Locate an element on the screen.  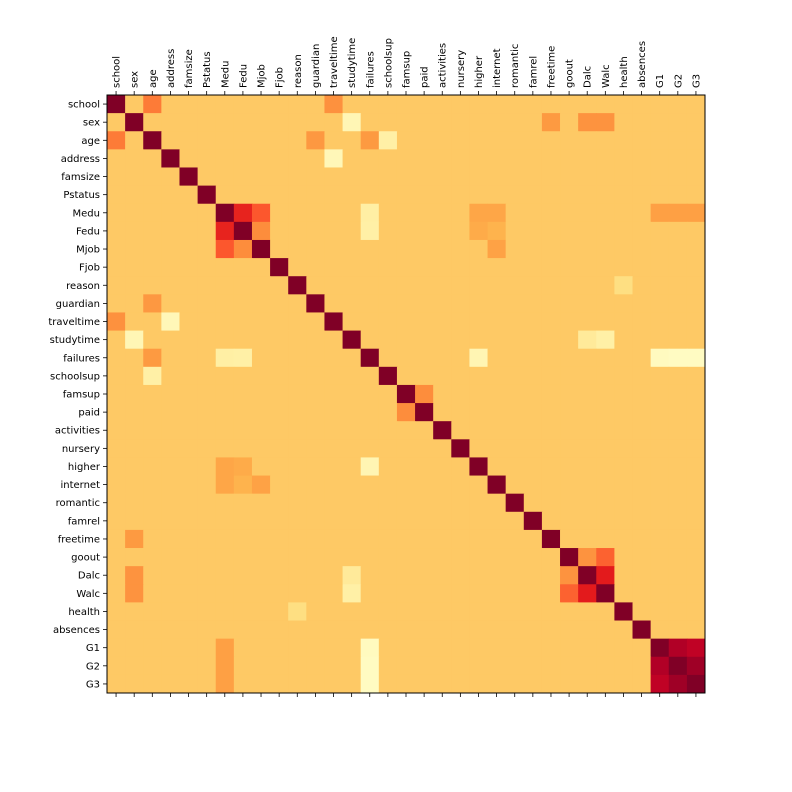
x-tick-label: absences is located at coordinates (642, 64).